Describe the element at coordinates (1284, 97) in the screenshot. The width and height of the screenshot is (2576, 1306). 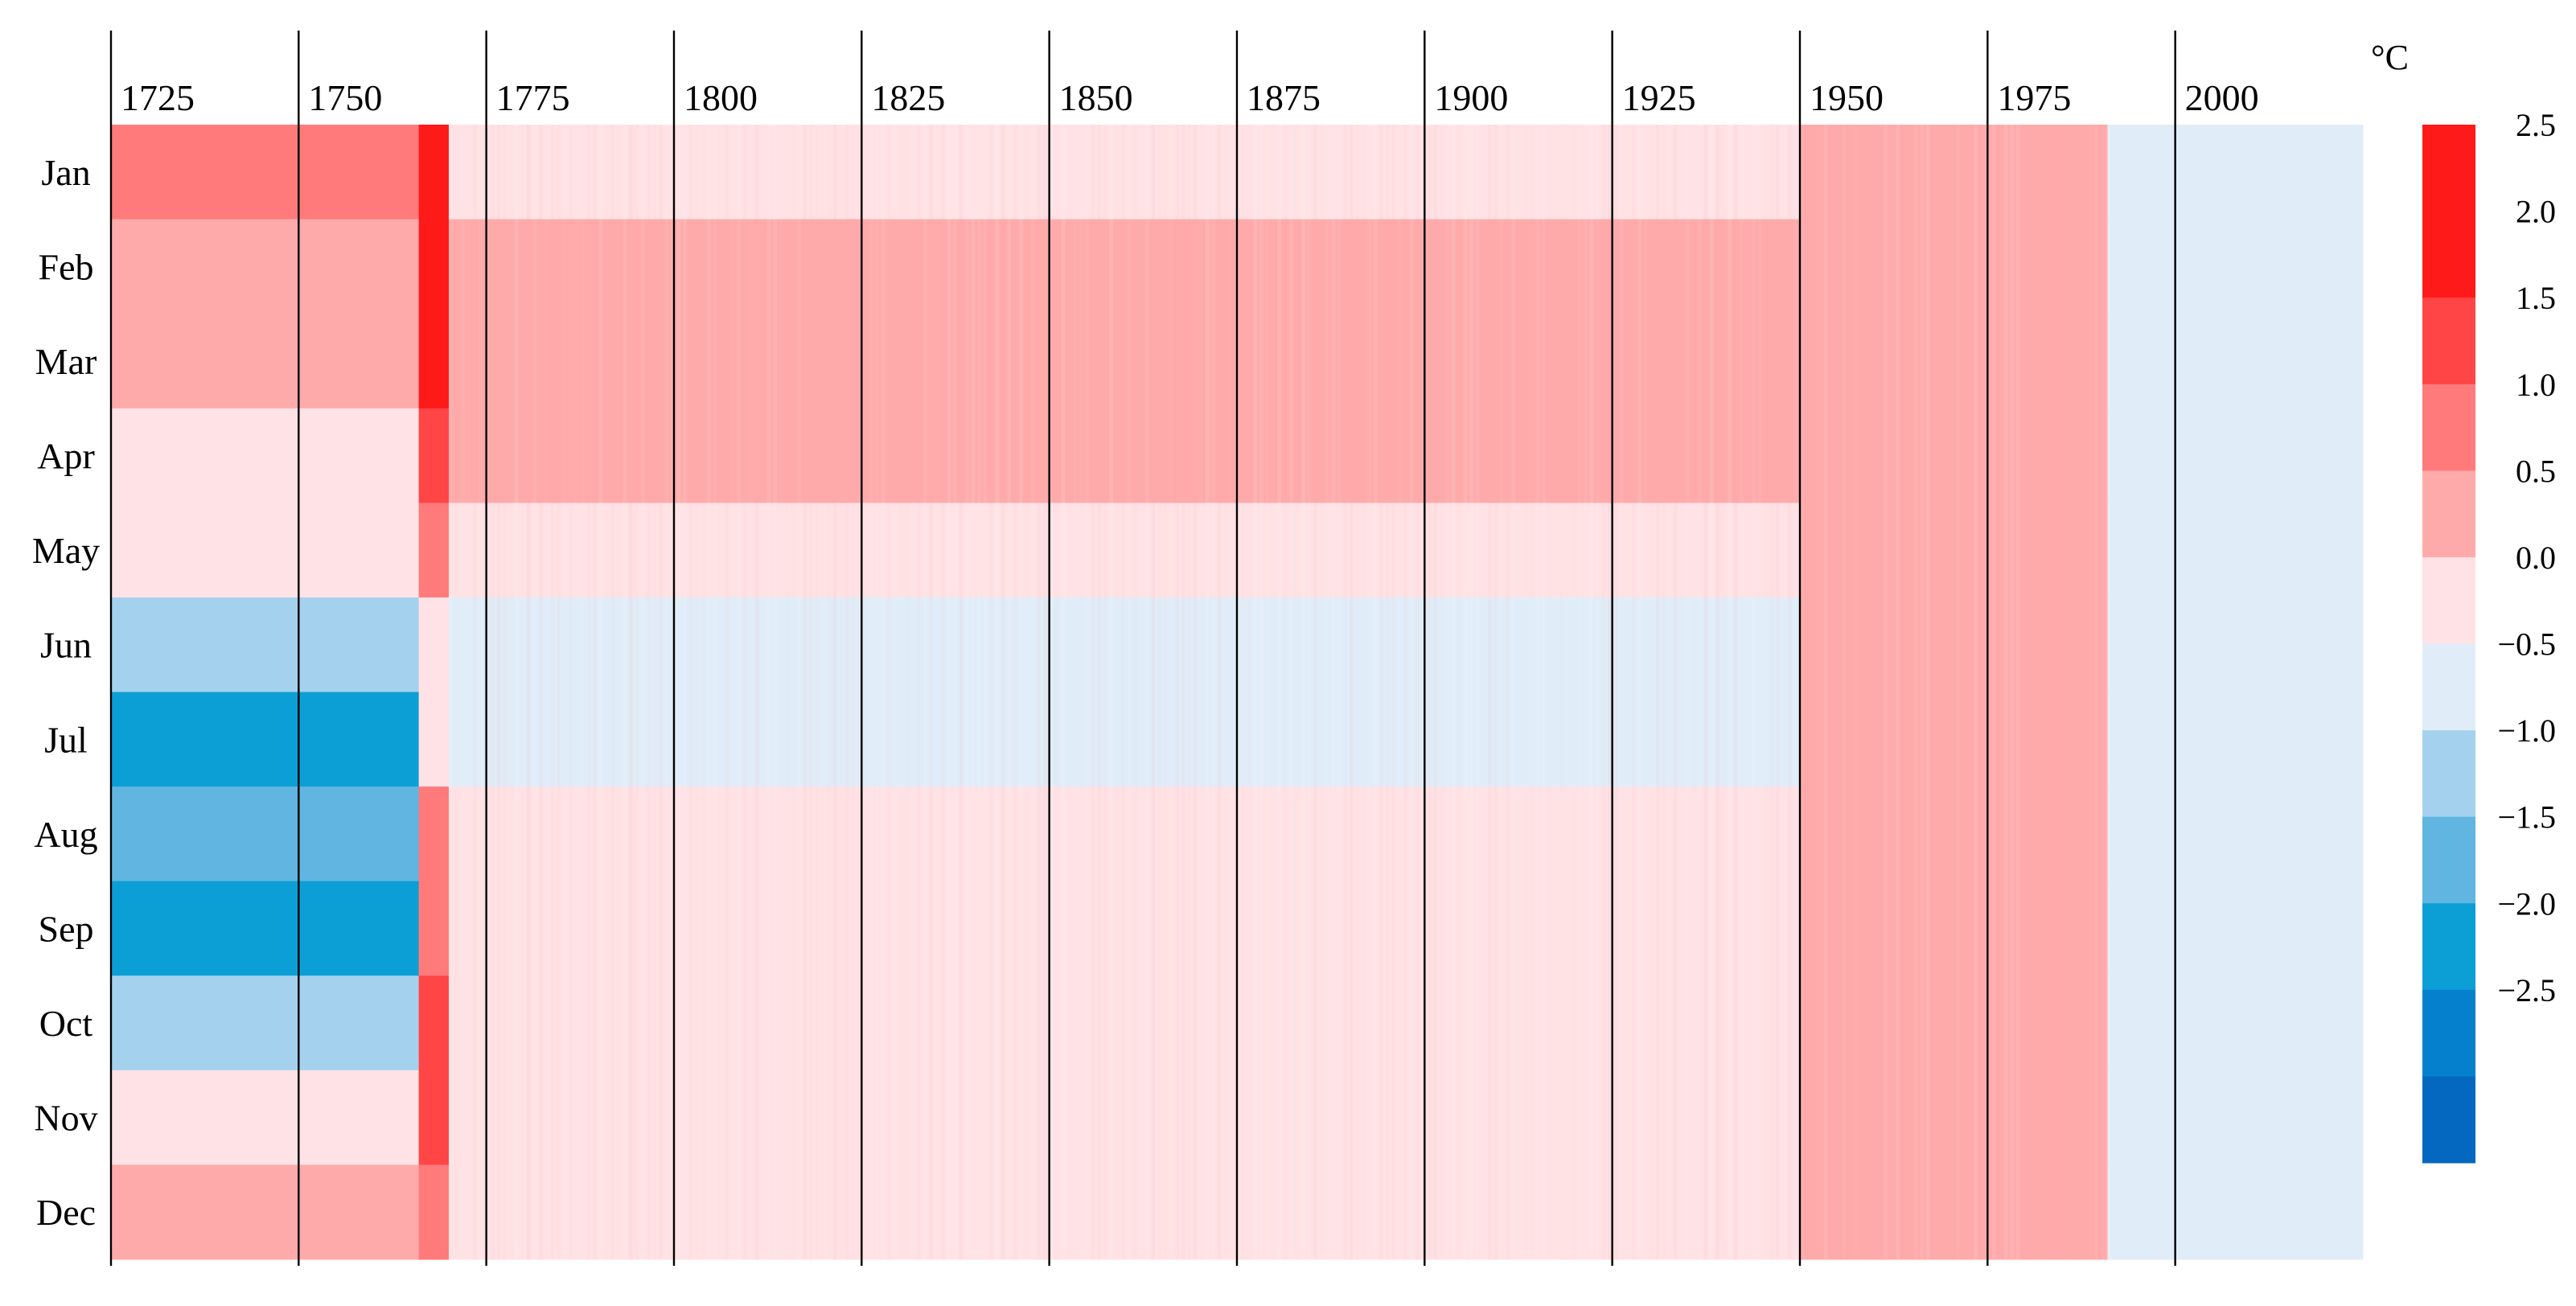
I see `x-tick-label: 1875` at that location.